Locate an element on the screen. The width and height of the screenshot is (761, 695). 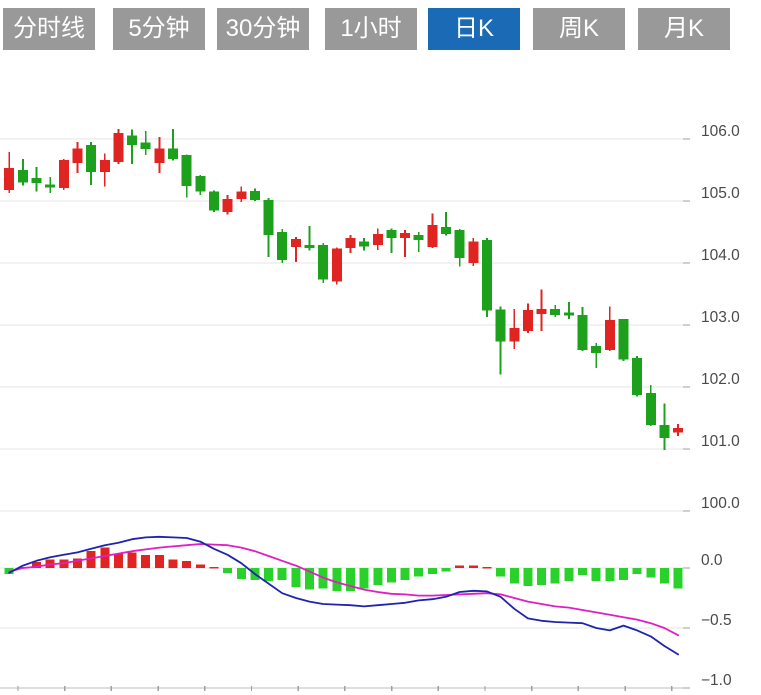
svg-text: −1.0 is located at coordinates (716, 680).